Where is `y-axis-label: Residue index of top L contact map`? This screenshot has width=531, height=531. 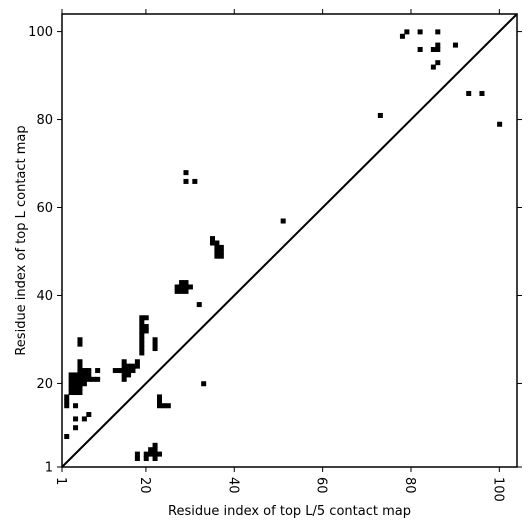 y-axis-label: Residue index of top L contact map is located at coordinates (21, 240).